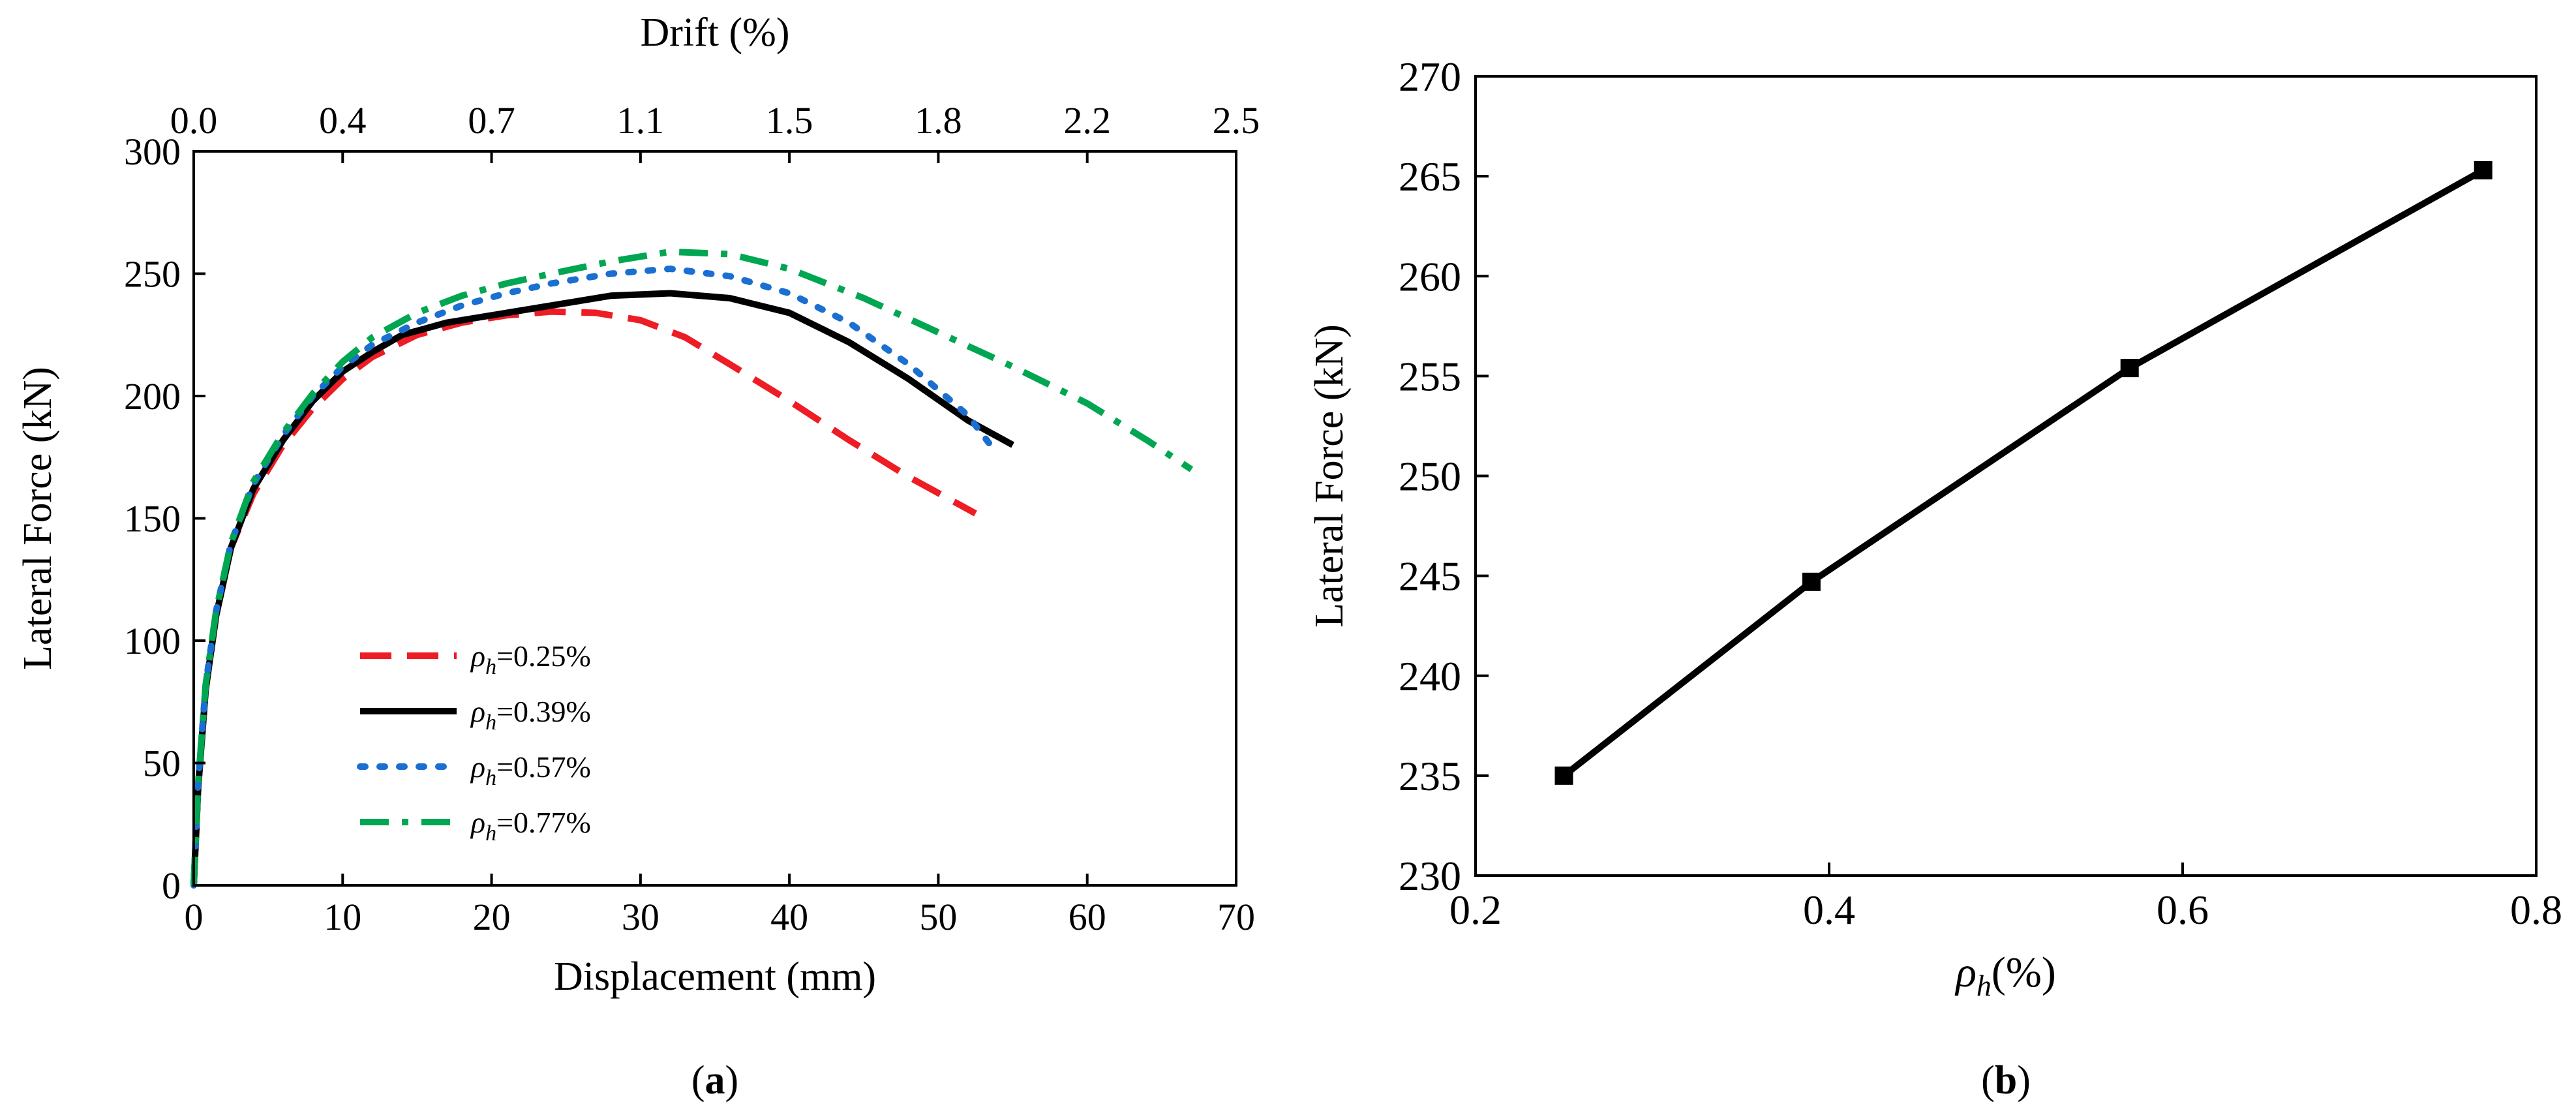  What do you see at coordinates (492, 917) in the screenshot?
I see `x-tick-label-a: 20` at bounding box center [492, 917].